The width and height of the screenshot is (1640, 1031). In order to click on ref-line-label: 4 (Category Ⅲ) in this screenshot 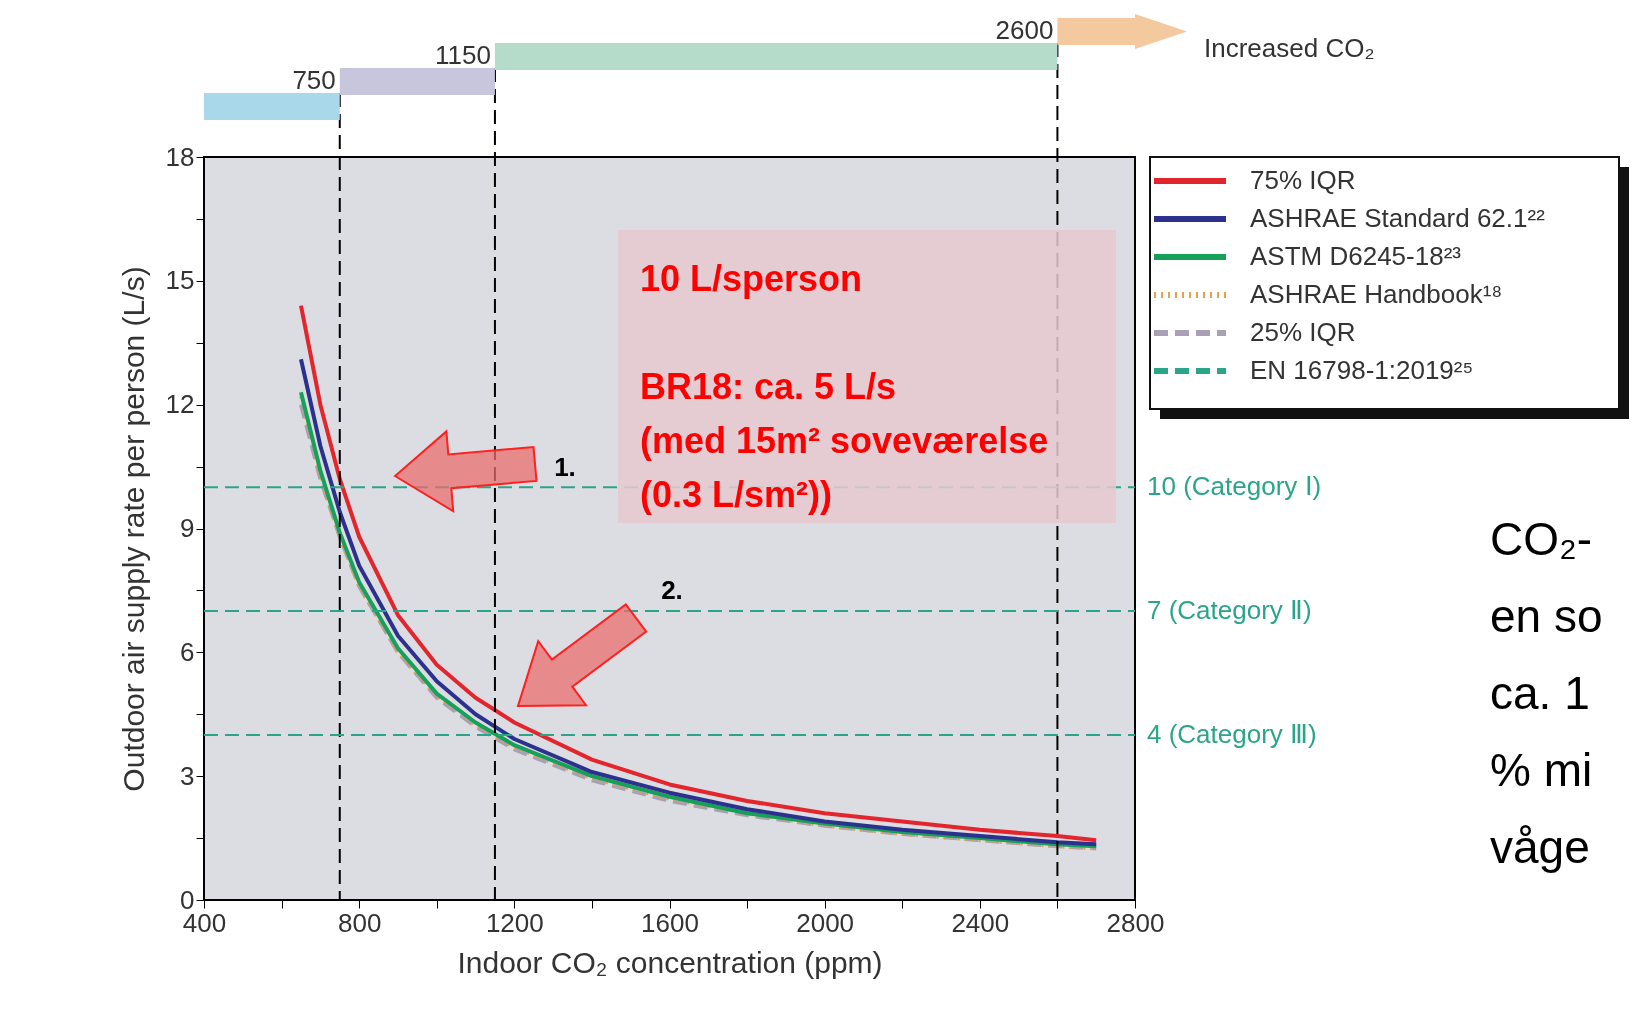, I will do `click(1232, 733)`.